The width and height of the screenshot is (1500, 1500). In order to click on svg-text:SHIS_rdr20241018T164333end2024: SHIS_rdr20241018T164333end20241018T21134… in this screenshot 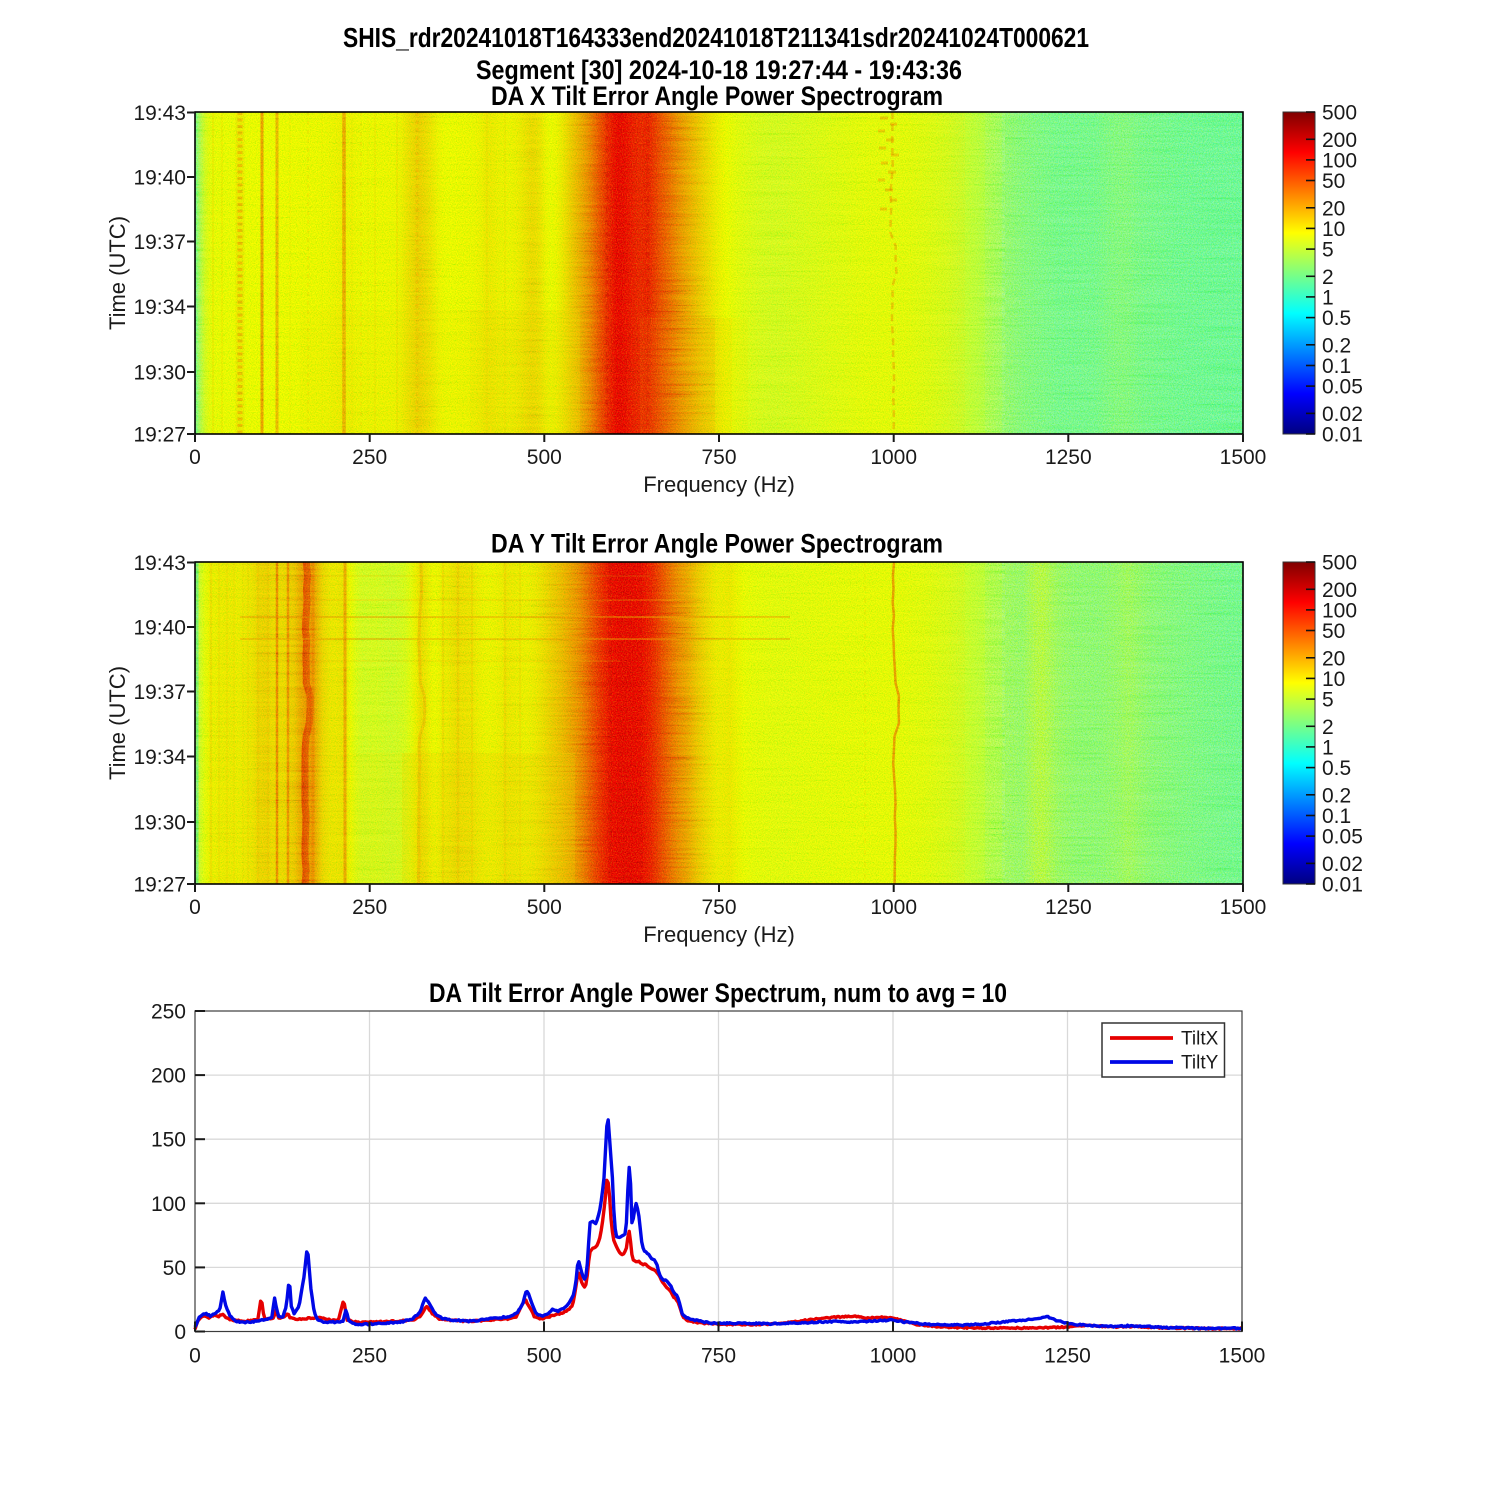, I will do `click(716, 37)`.